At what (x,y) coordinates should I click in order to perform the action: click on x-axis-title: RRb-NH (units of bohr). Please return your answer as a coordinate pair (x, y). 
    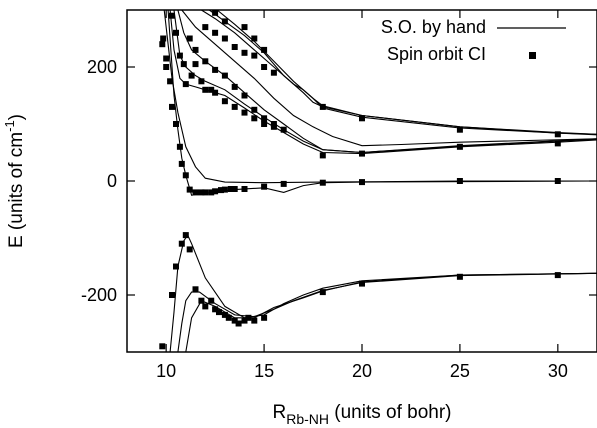
    Looking at the image, I should click on (361, 414).